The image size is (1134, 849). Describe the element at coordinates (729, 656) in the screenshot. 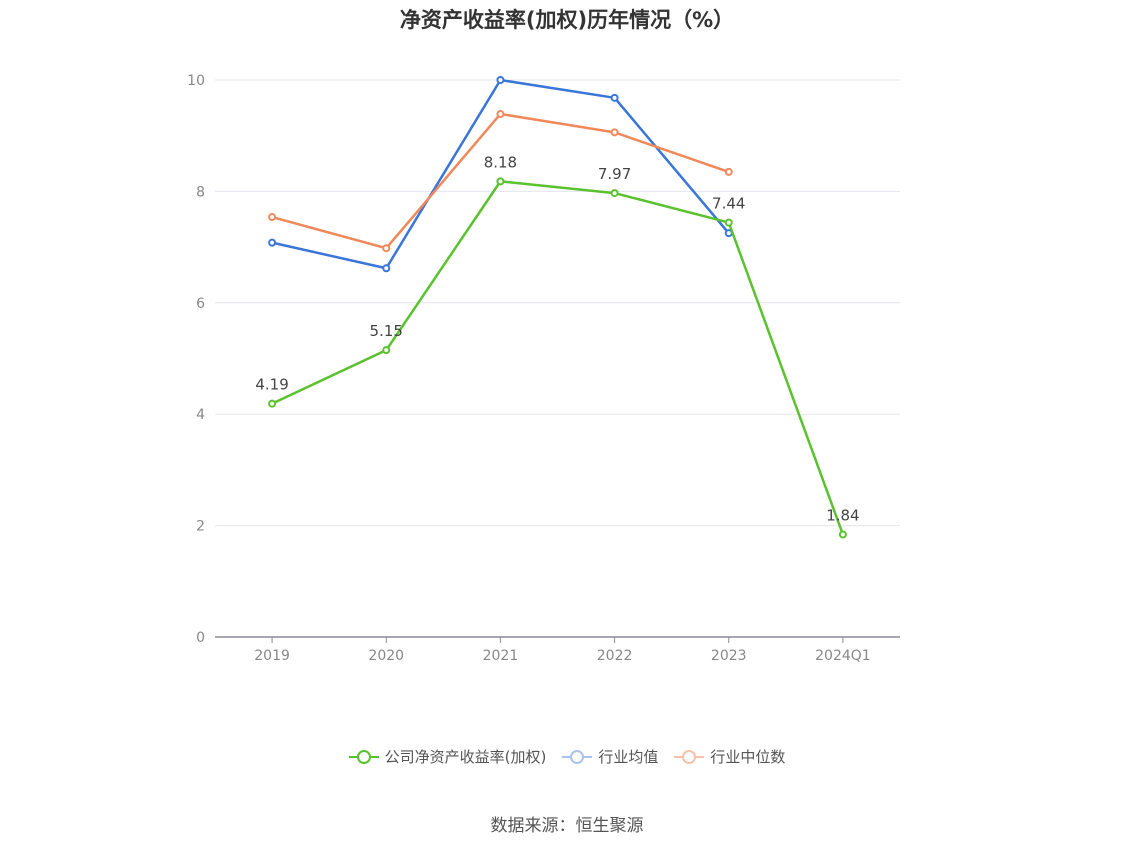

I see `x-tick-label: 2023` at that location.